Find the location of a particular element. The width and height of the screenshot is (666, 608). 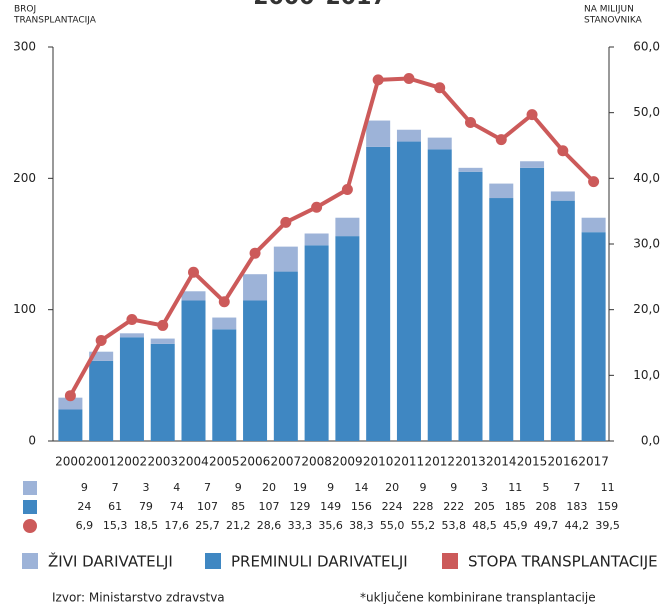

x-tick-label: 2001 is located at coordinates (101, 462).